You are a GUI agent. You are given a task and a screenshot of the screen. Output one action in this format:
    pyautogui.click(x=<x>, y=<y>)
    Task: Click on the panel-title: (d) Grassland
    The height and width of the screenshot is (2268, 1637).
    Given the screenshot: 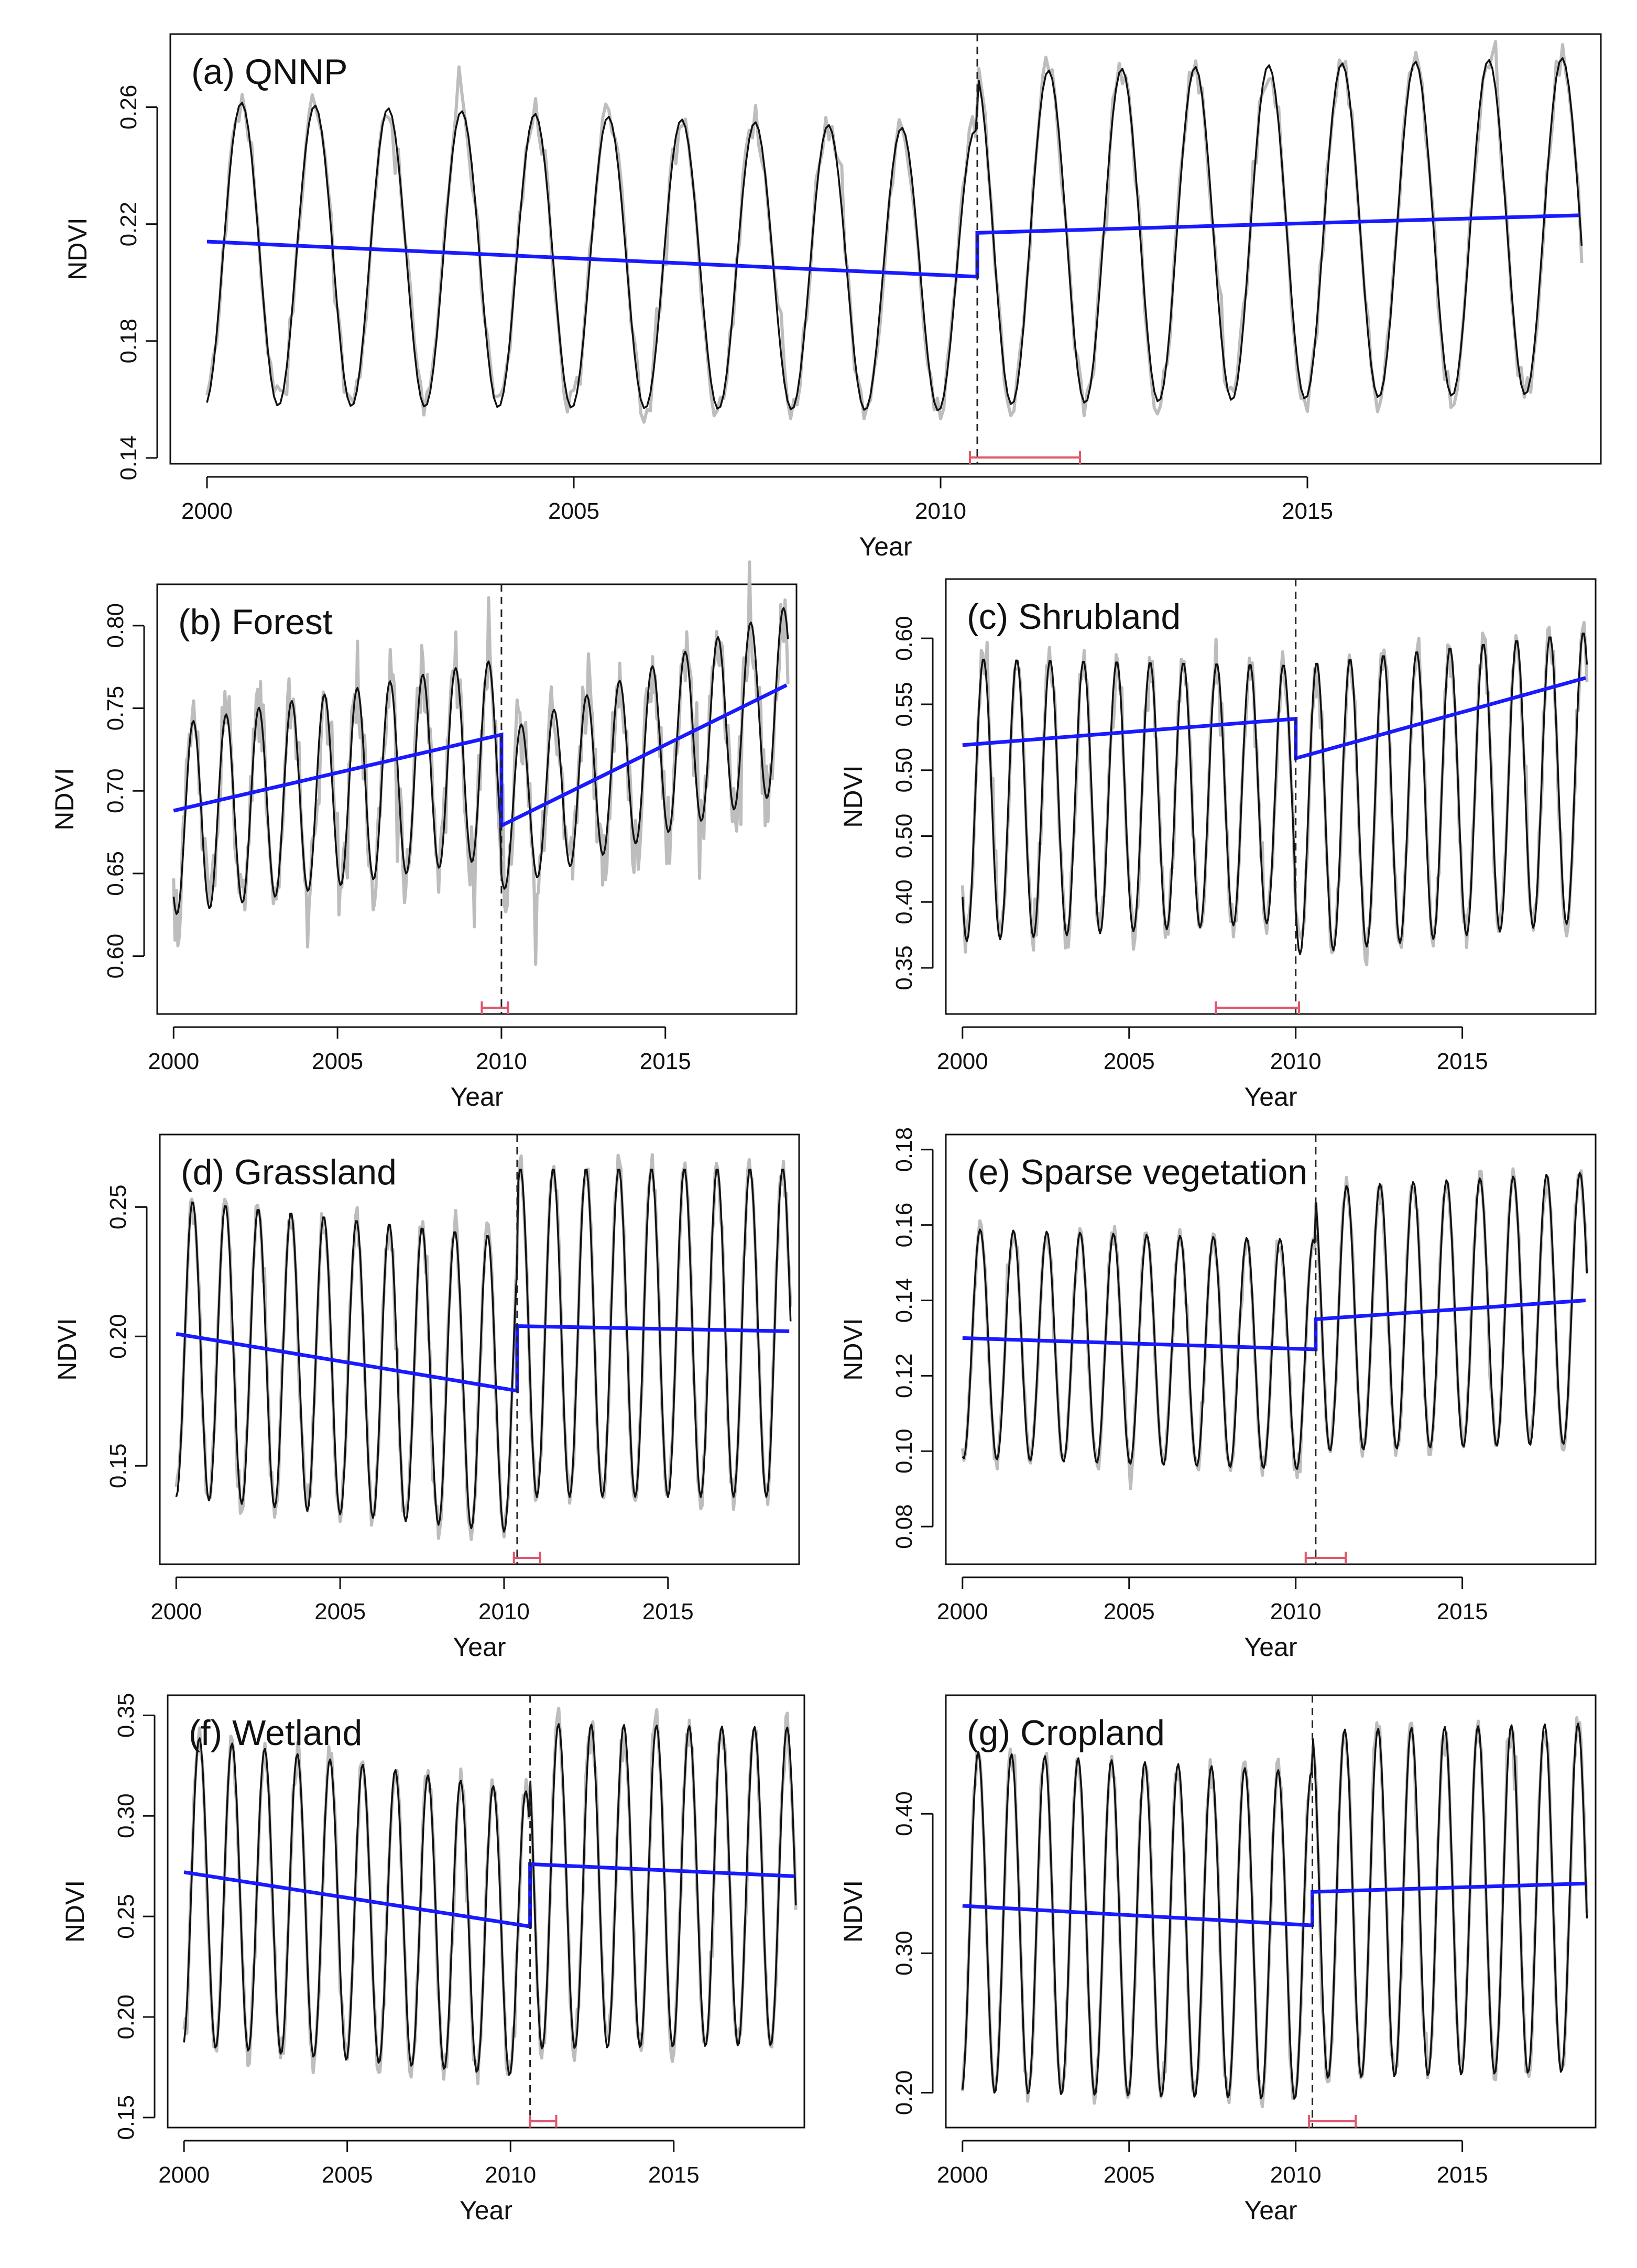 What is the action you would take?
    pyautogui.click(x=289, y=1172)
    